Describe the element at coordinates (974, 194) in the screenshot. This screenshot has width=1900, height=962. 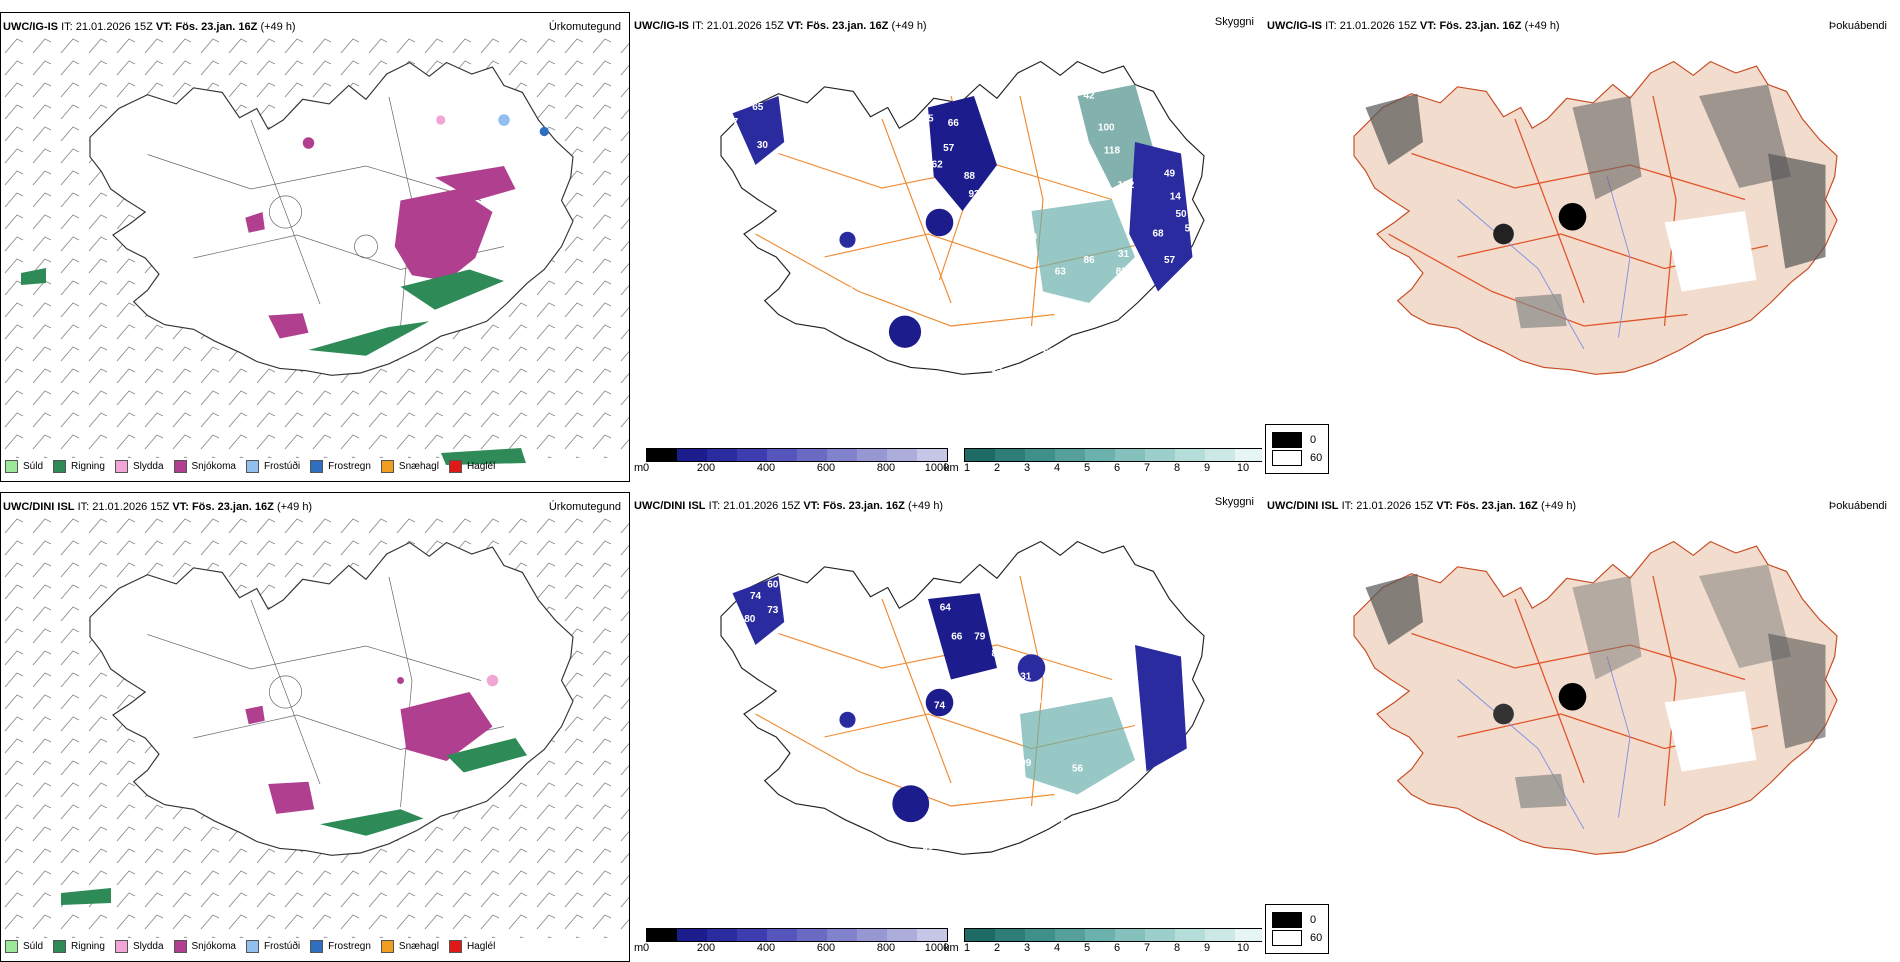
I see `cloud-base-label: 93` at that location.